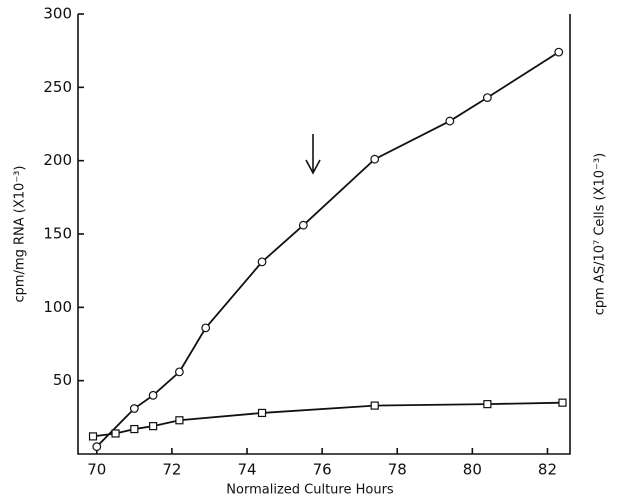 The image size is (618, 500). Describe the element at coordinates (96, 470) in the screenshot. I see `x-tick-label: 70` at that location.